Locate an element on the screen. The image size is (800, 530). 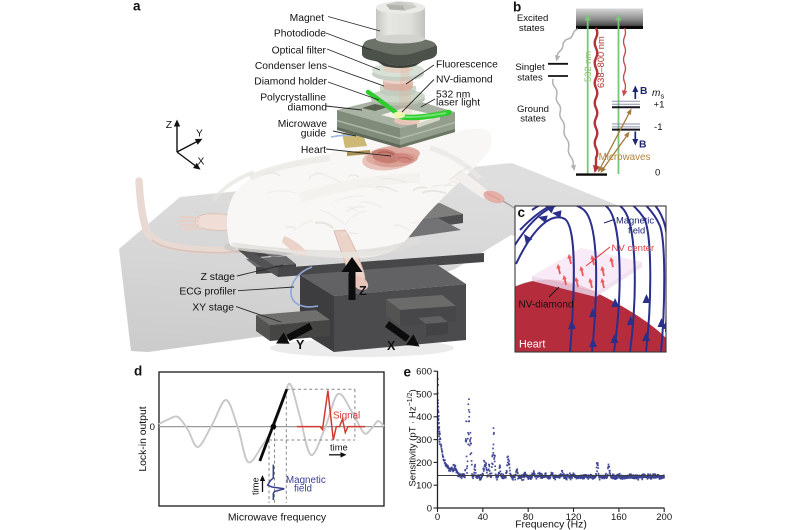
svg-text: Excited is located at coordinates (532, 18).